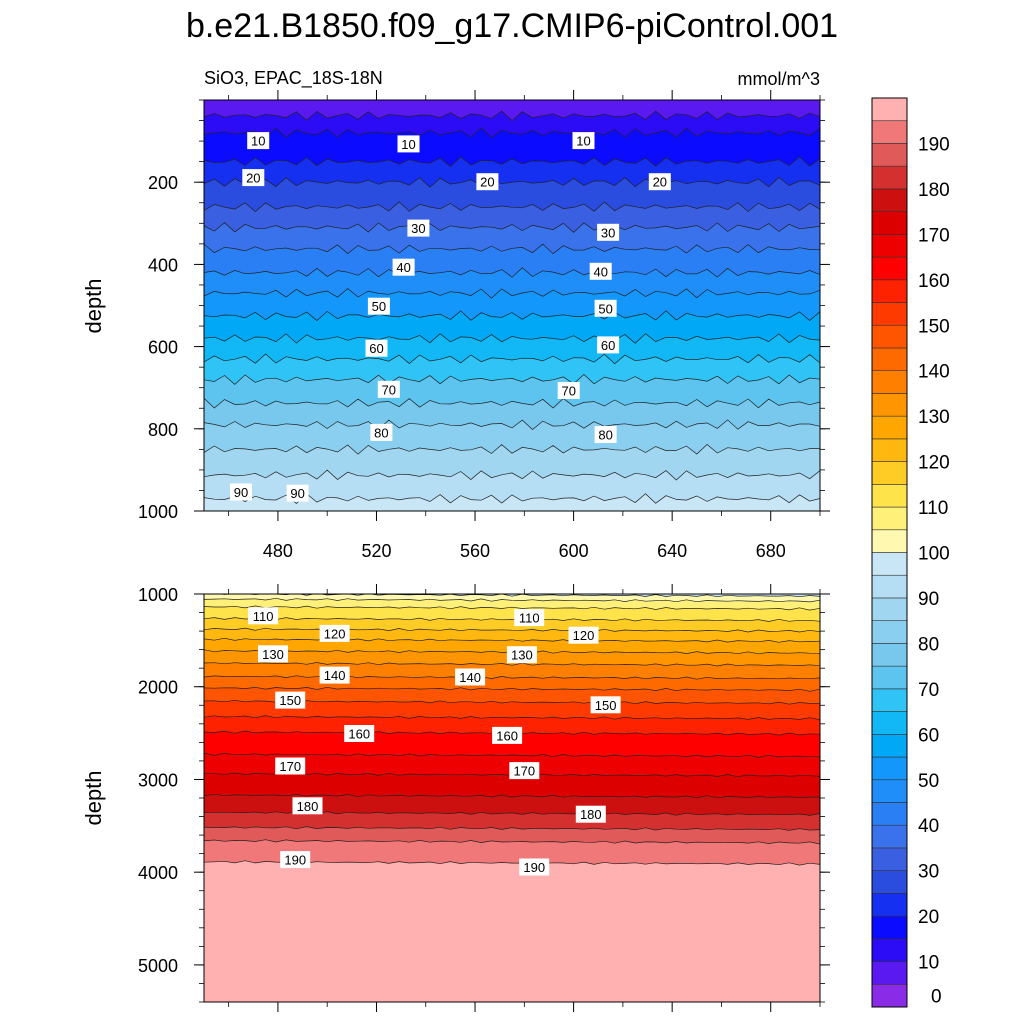 The width and height of the screenshot is (1024, 1024). Describe the element at coordinates (378, 306) in the screenshot. I see `contour-label: 50` at that location.